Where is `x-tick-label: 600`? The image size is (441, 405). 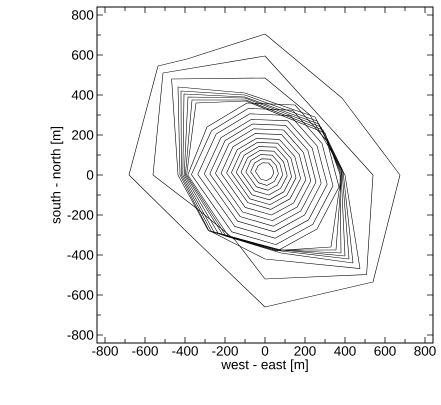
x-tick-label: 600 is located at coordinates (385, 351).